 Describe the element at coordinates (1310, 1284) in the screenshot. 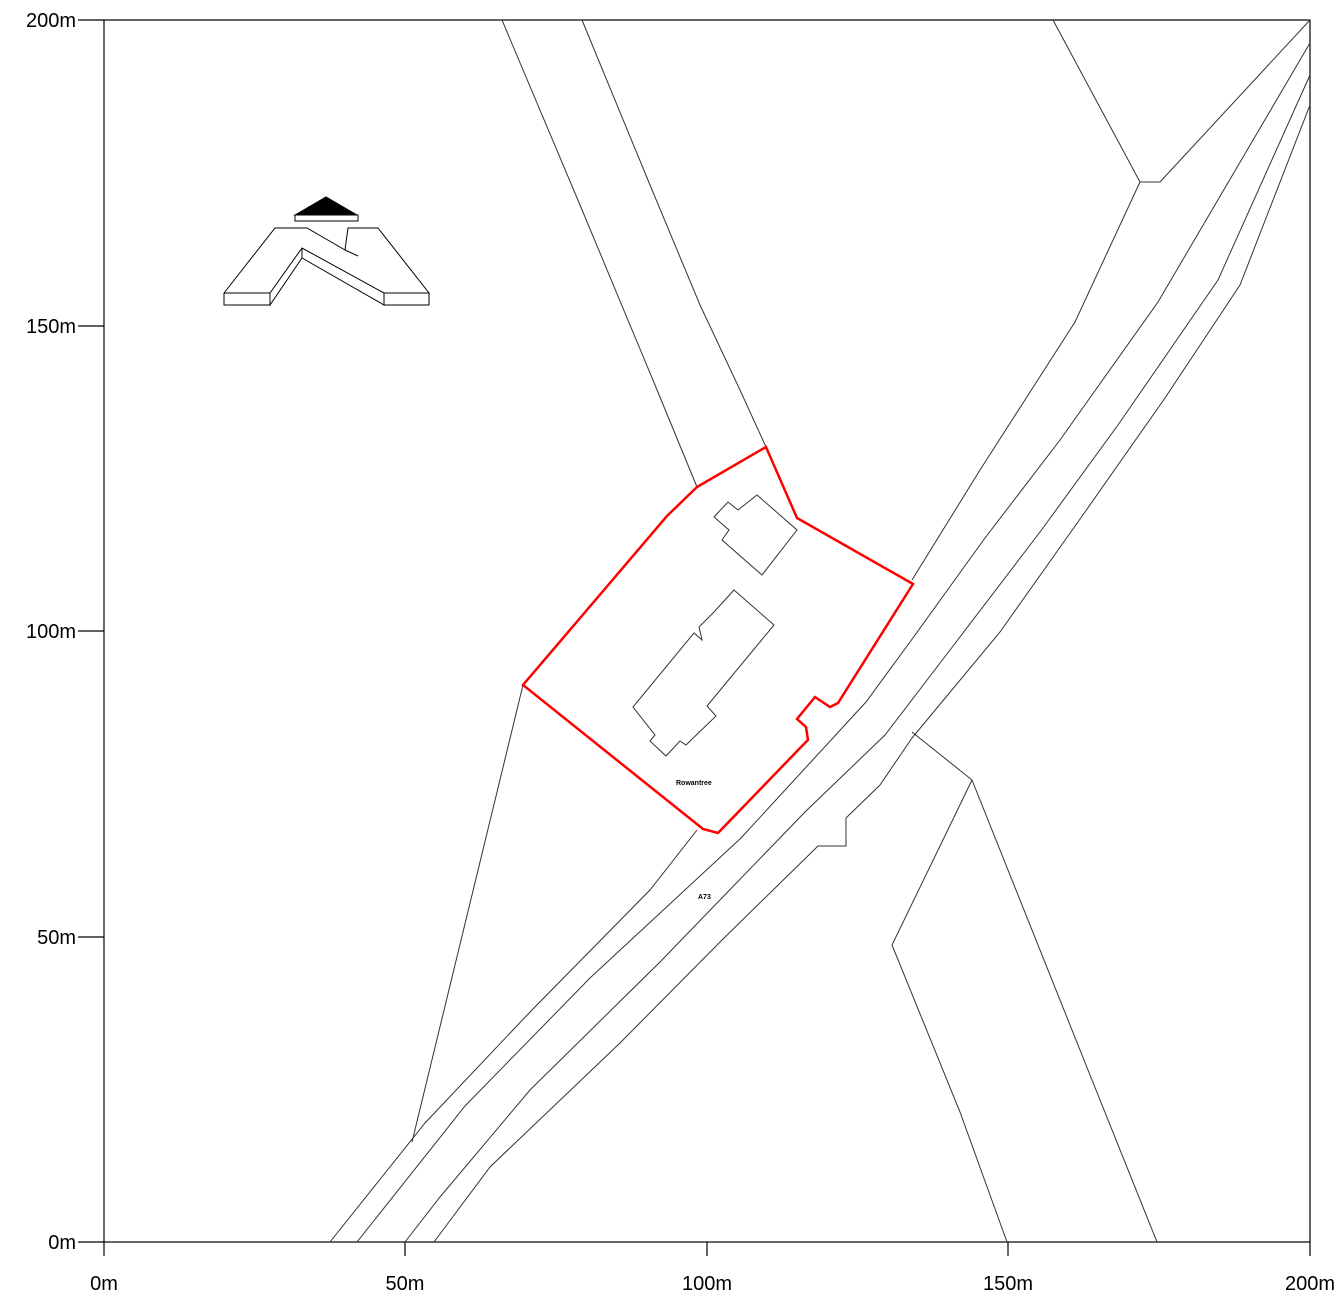

I see `x-tick-label: 200m` at that location.